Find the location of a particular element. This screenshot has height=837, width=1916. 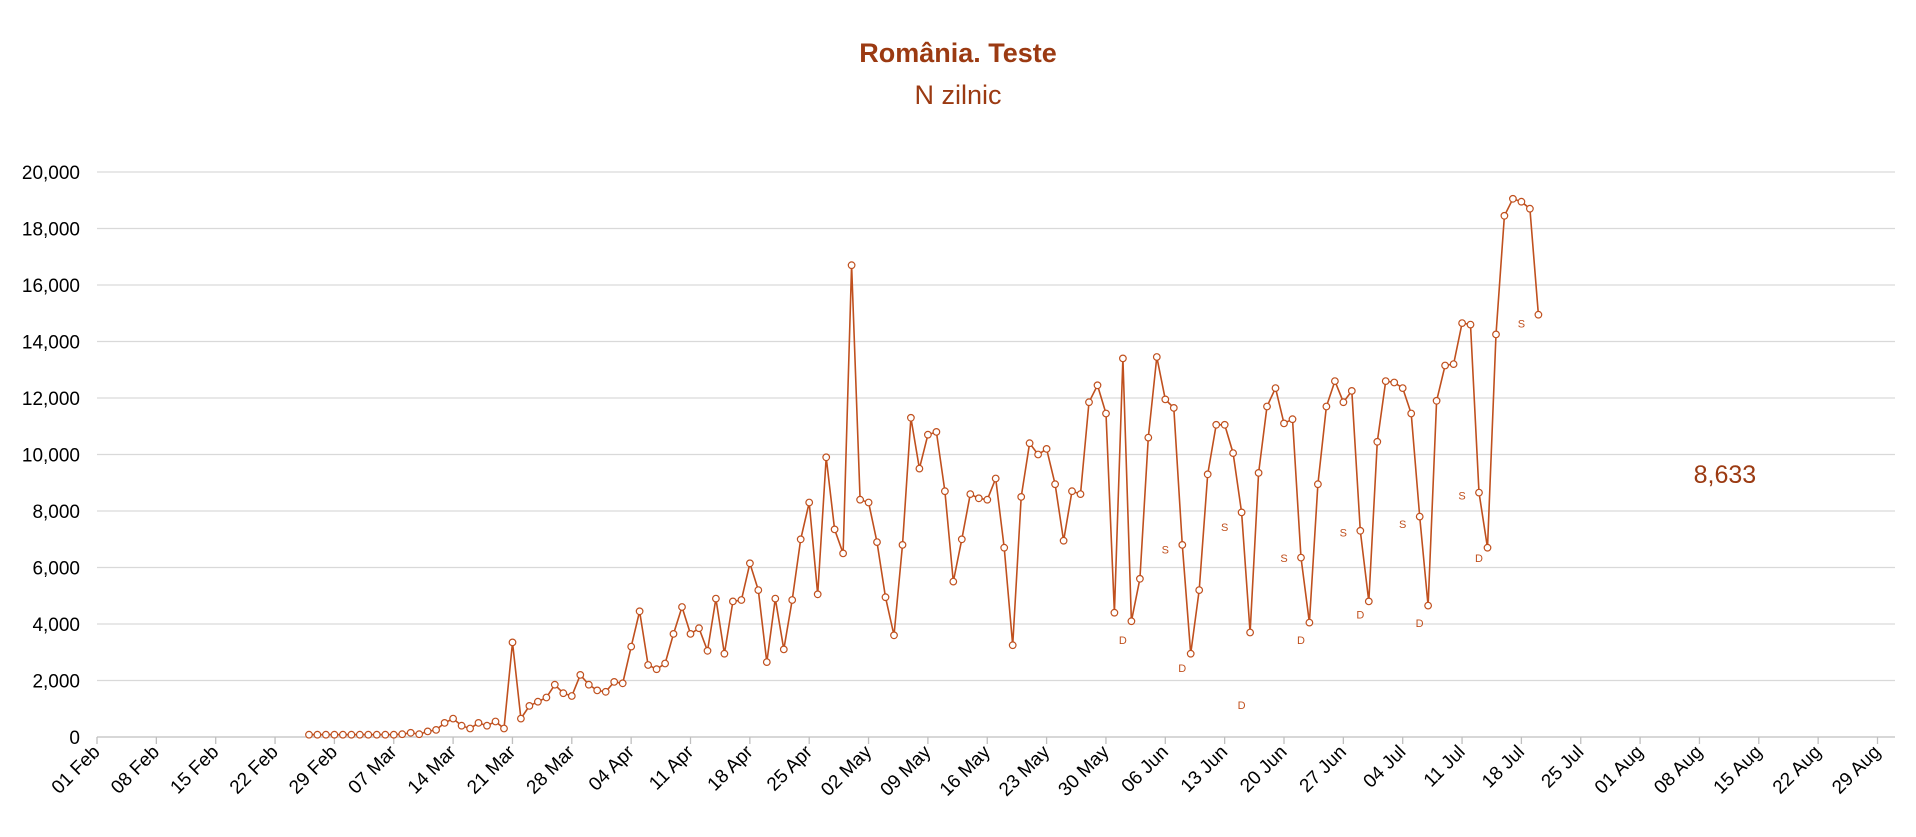

y-tick-label: 20,000 is located at coordinates (51, 173).